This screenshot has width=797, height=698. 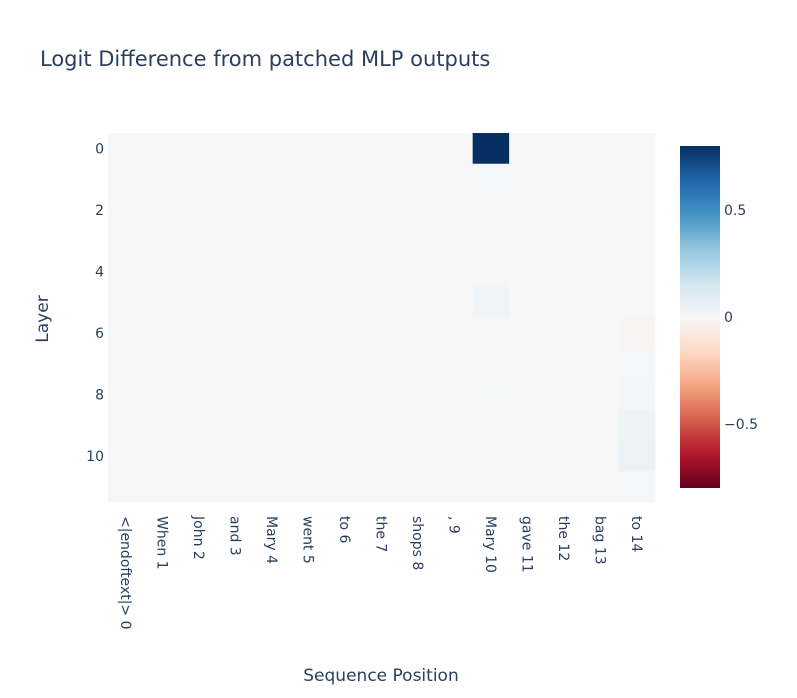 What do you see at coordinates (735, 211) in the screenshot?
I see `colorbar-tick-label: 0.5` at bounding box center [735, 211].